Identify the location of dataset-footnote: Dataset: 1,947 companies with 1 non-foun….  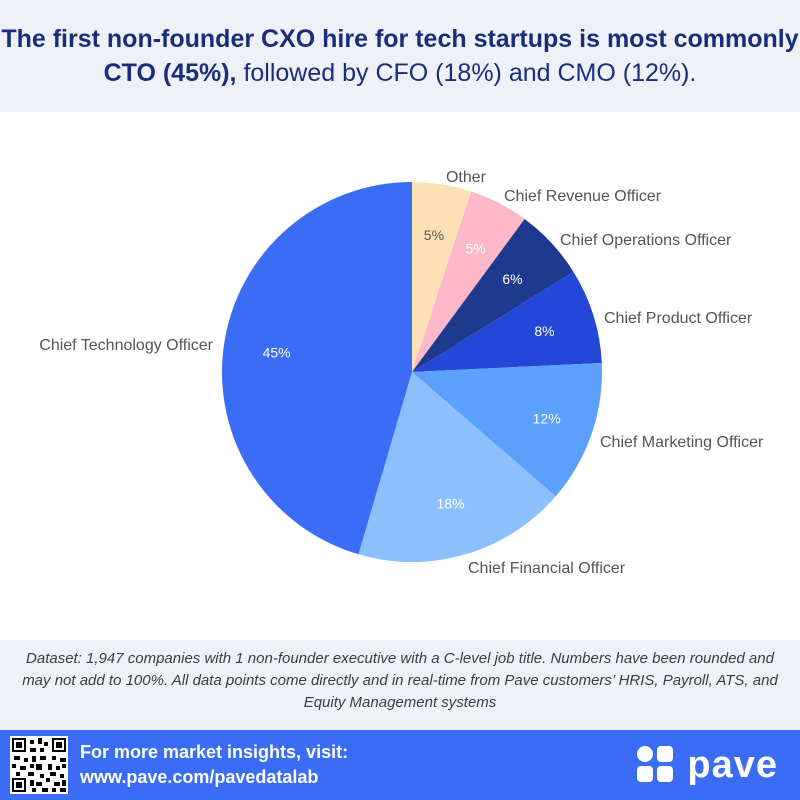
(400, 685).